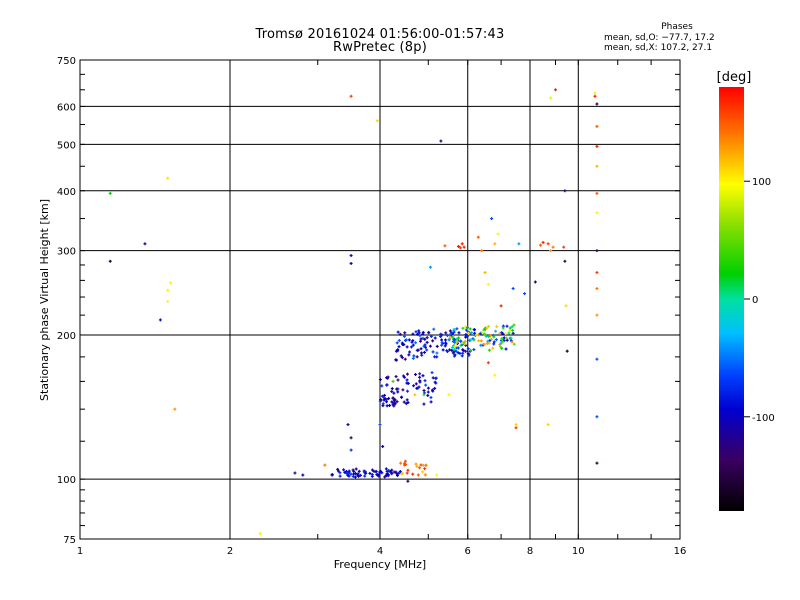 The height and width of the screenshot is (600, 800). I want to click on y-tick-label: 200, so click(66, 336).